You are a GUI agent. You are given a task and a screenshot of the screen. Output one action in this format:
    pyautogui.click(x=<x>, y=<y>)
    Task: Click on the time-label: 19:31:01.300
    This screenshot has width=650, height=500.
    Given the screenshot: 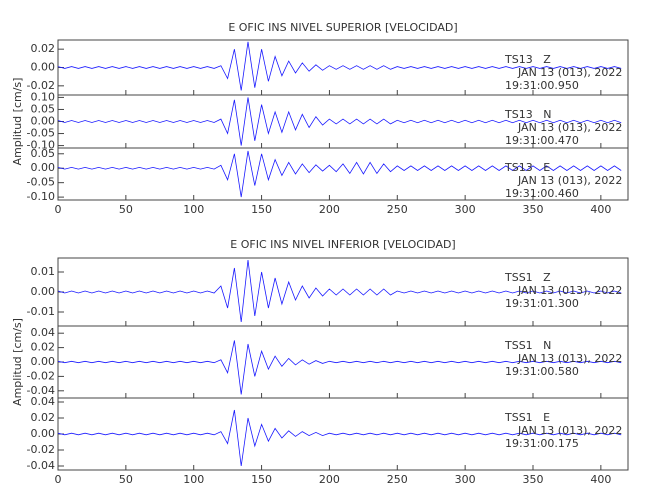 What is the action you would take?
    pyautogui.click(x=542, y=303)
    